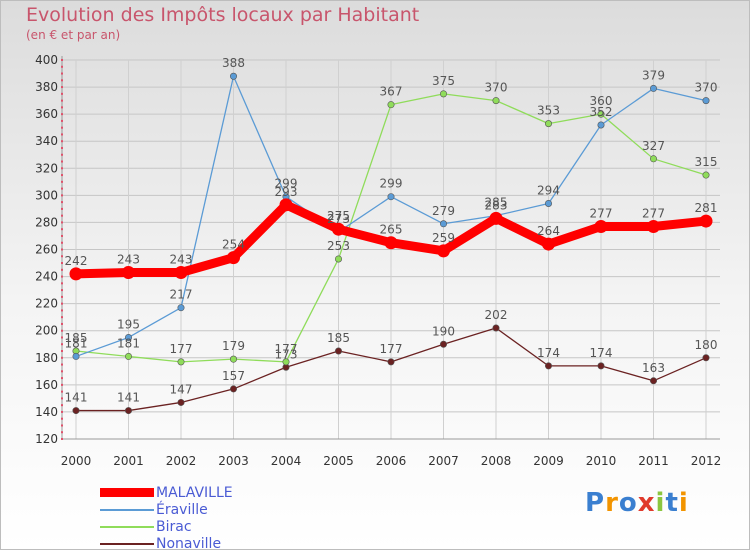 Image resolution: width=750 pixels, height=552 pixels. Describe the element at coordinates (391, 230) in the screenshot. I see `data-label: 265` at that location.